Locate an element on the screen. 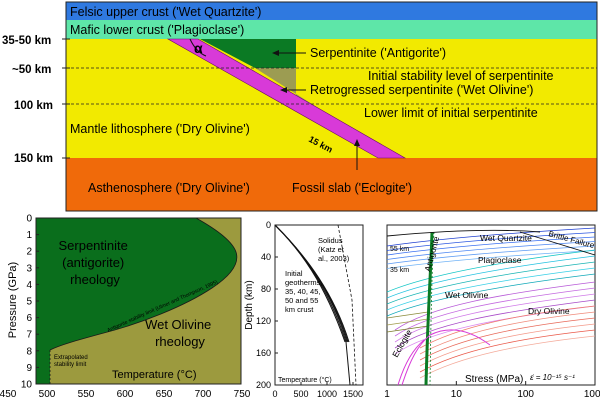 The image size is (600, 401). felsic-crust-layer is located at coordinates (331, 11).